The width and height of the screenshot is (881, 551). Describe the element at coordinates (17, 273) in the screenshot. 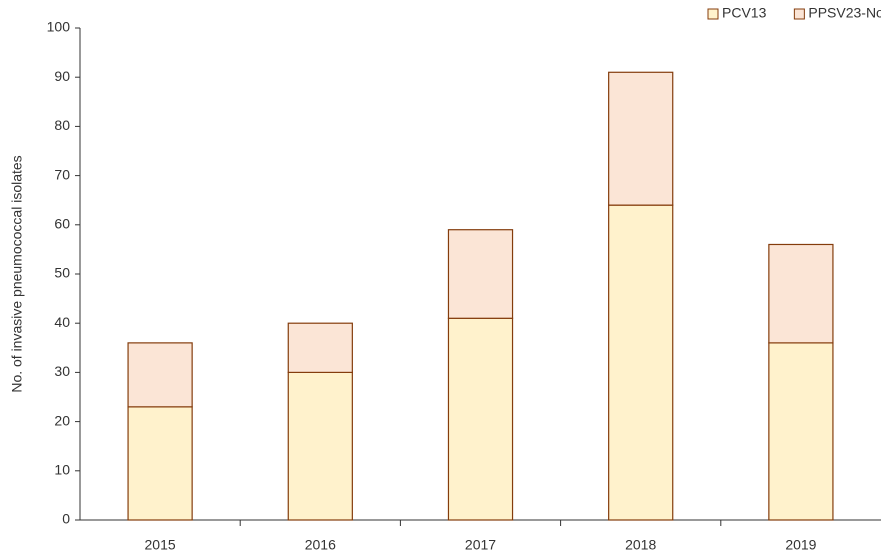

I see `y-axis-label: No. of invasive pneumococcal isolates` at that location.